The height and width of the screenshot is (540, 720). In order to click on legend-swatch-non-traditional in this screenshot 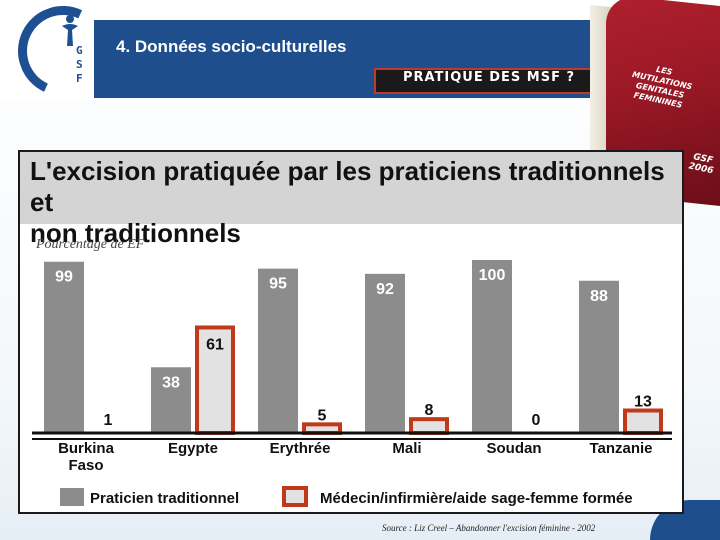, I will do `click(295, 496)`.